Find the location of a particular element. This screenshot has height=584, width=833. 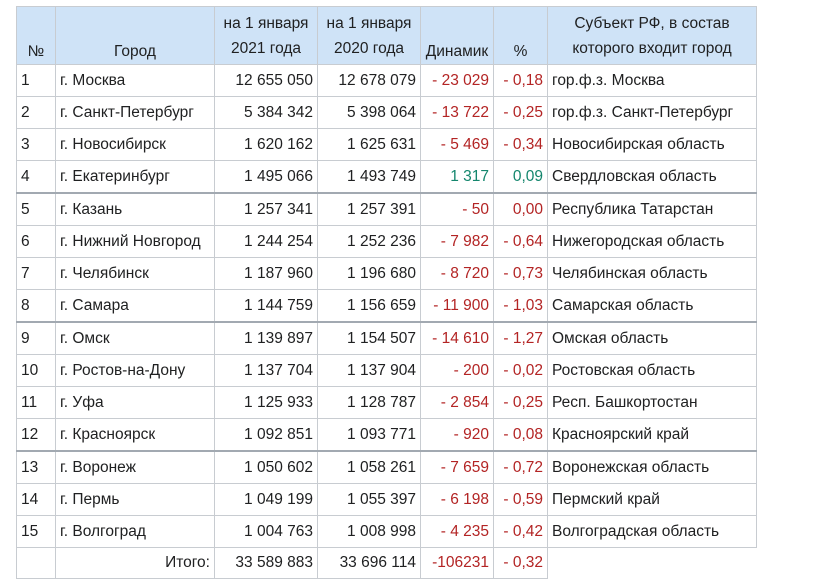

region-cell: Челябинская область is located at coordinates (652, 273).